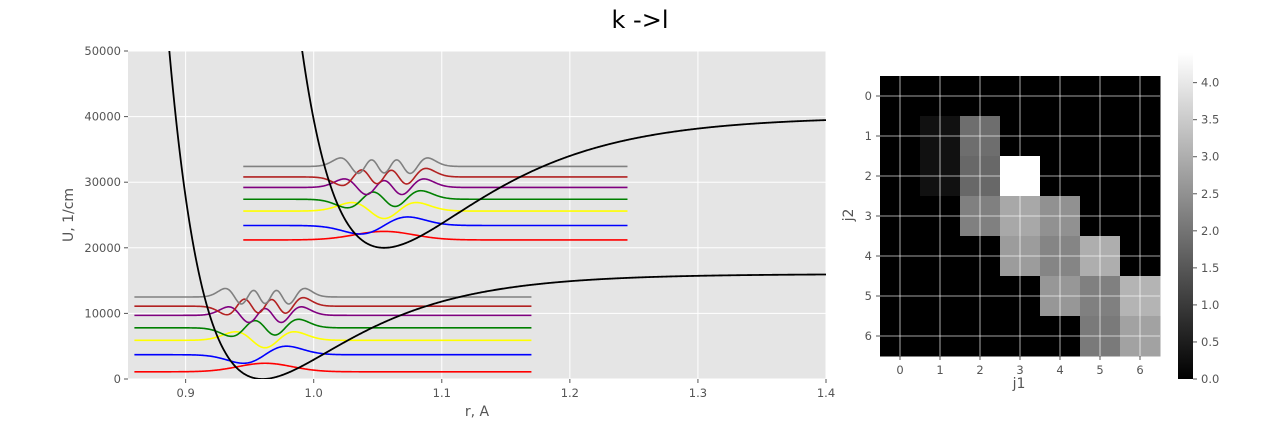 The width and height of the screenshot is (1280, 426). I want to click on heatmap-gridlines, so click(1020, 216).